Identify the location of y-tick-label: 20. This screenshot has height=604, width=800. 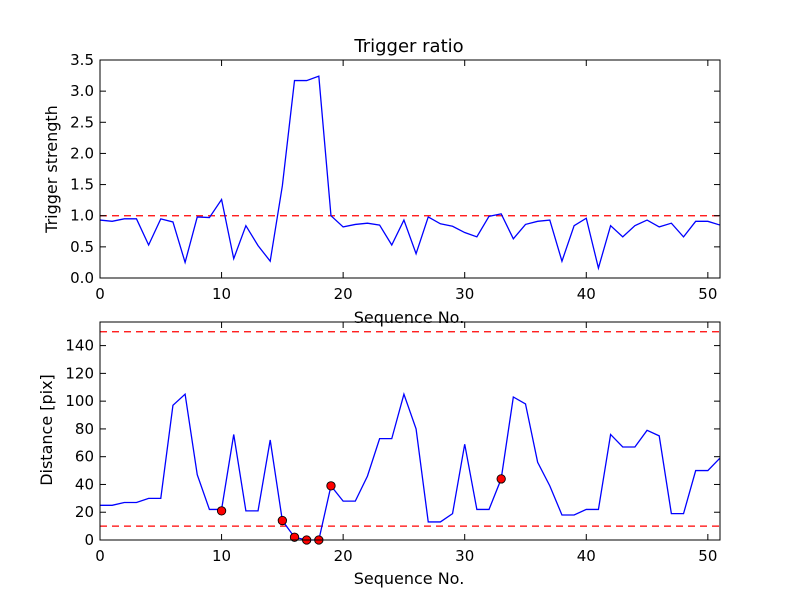
(84, 512).